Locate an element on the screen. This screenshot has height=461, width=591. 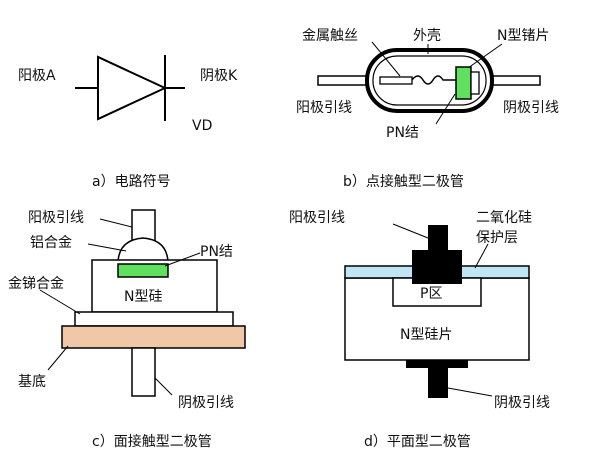
anode-lead-d is located at coordinates (438, 237).